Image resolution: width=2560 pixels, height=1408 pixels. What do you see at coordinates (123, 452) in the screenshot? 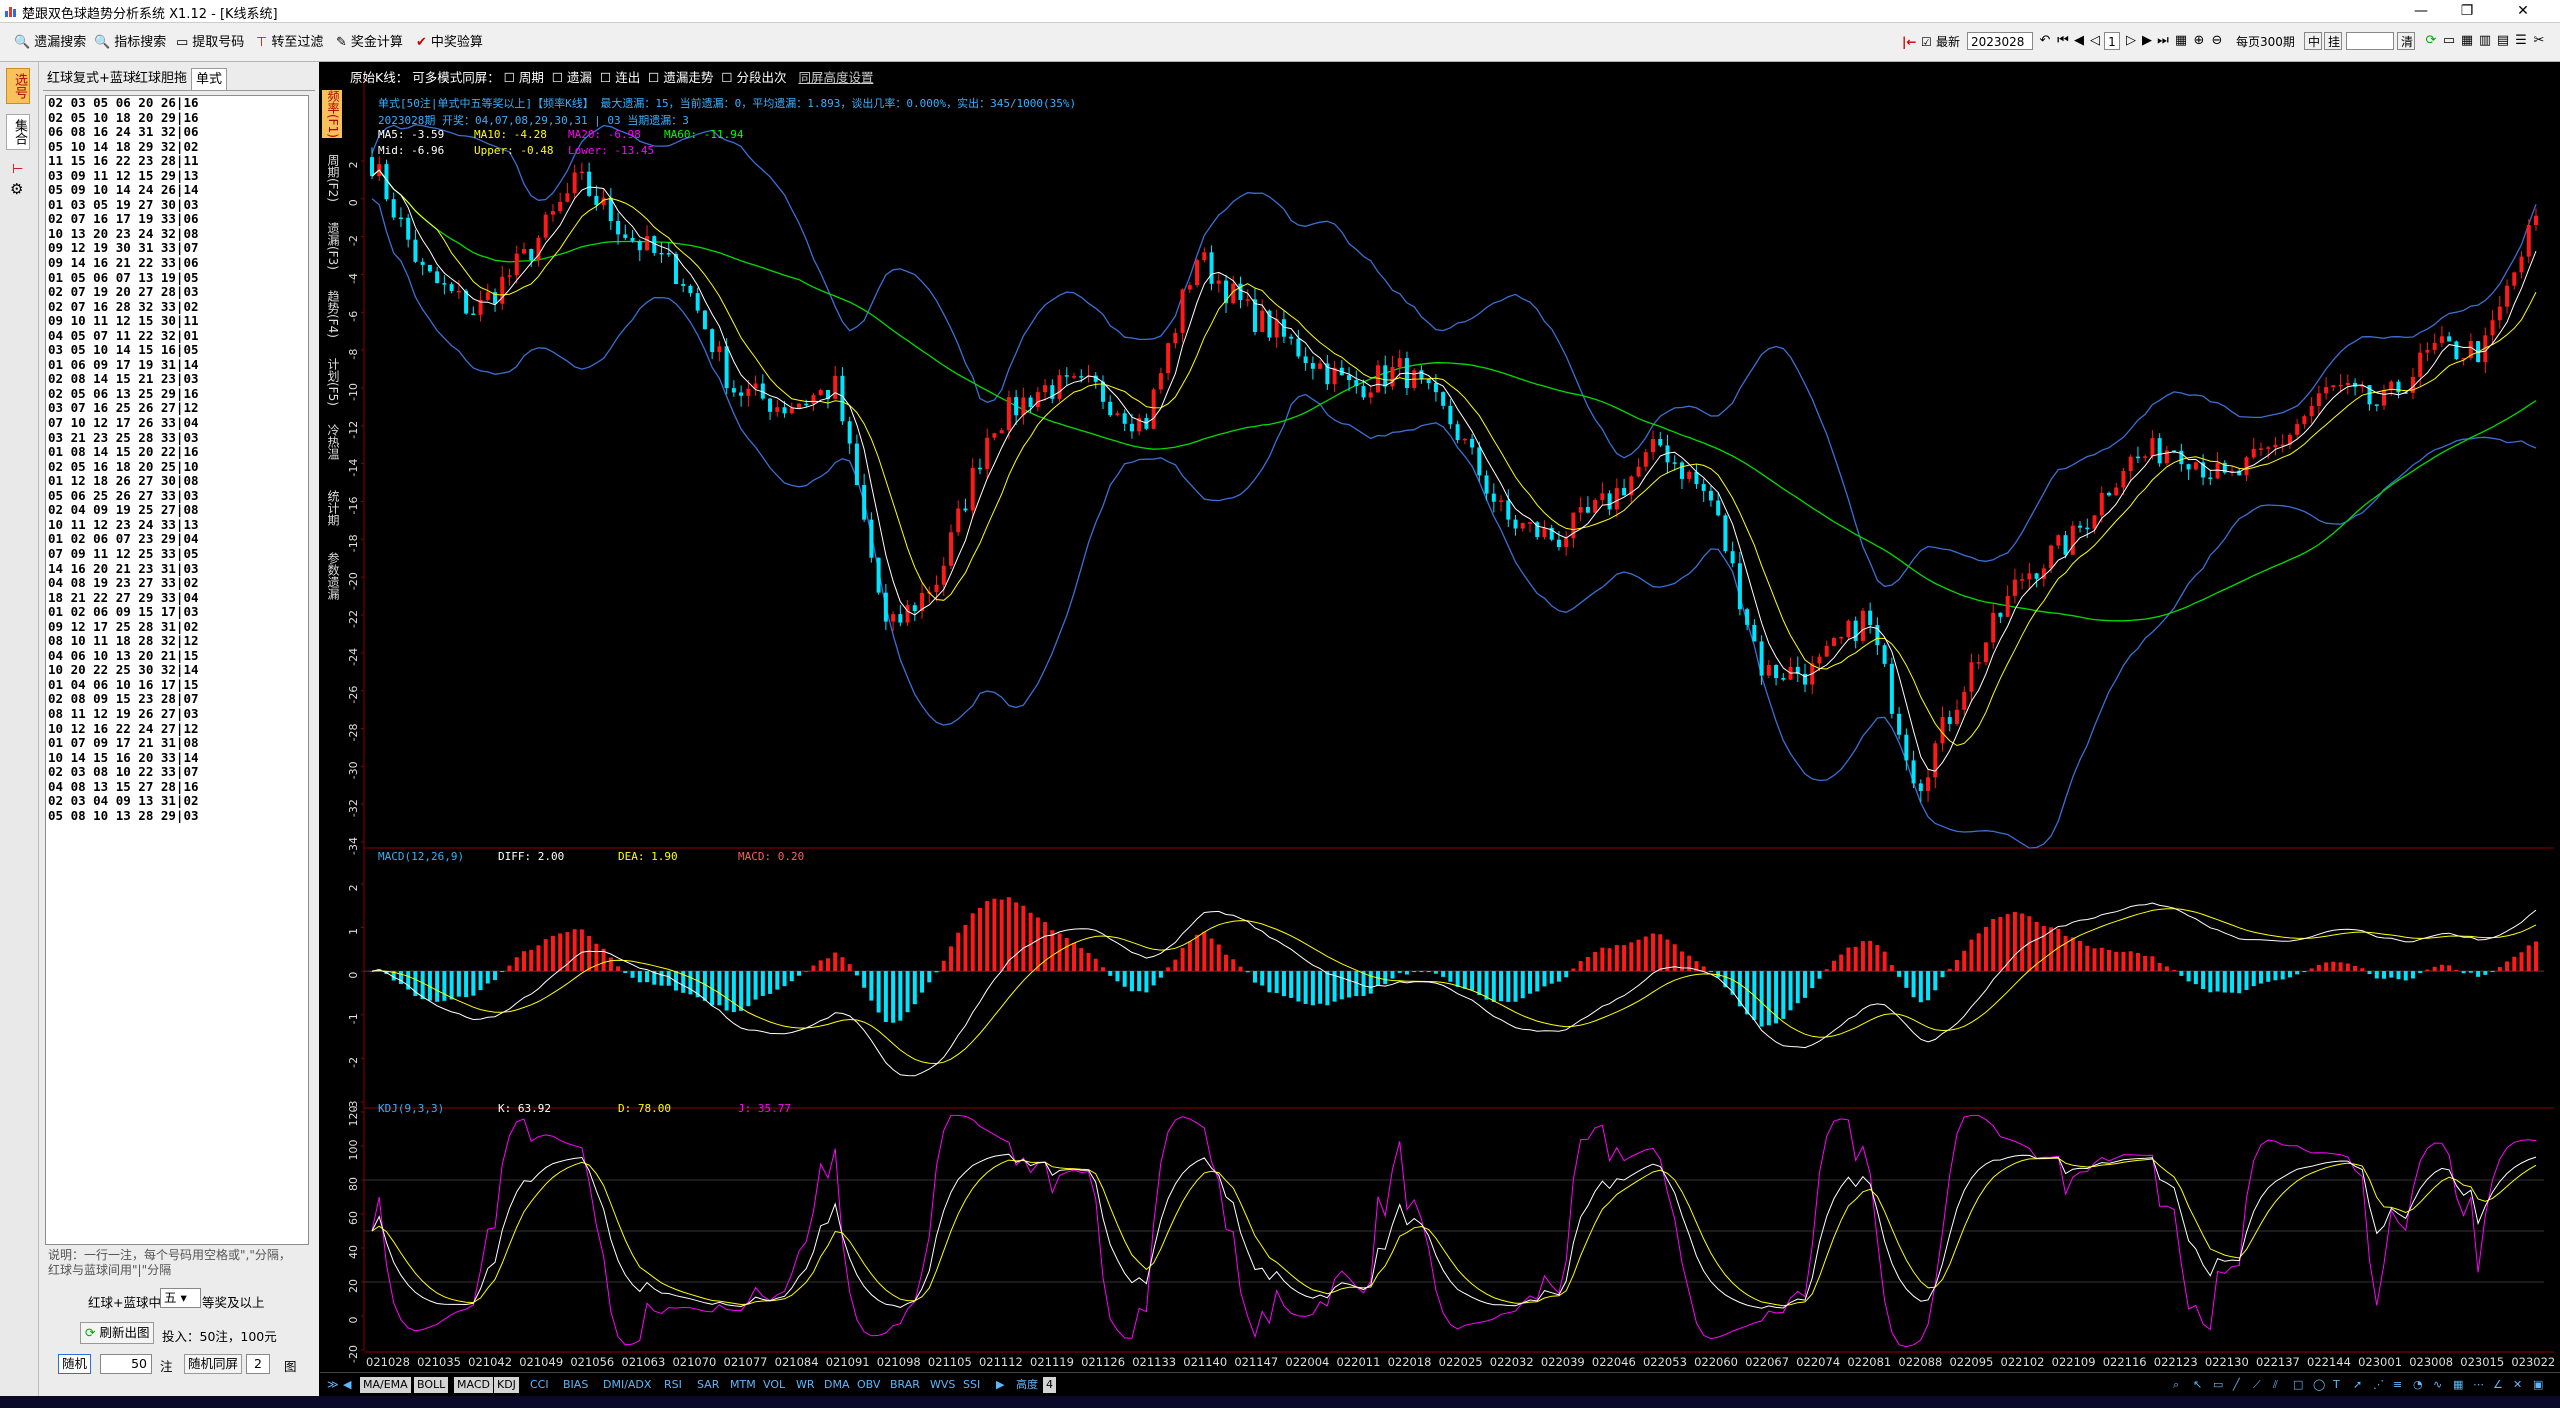
I see `number-list-item: 01 08 14 15 20 22|16` at bounding box center [123, 452].